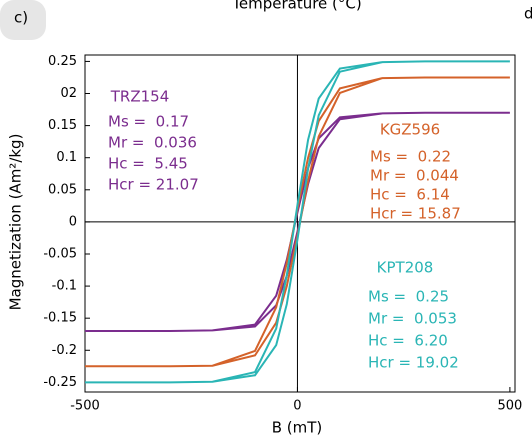  What do you see at coordinates (62, 125) in the screenshot?
I see `y-tick-label: 0.15` at bounding box center [62, 125].